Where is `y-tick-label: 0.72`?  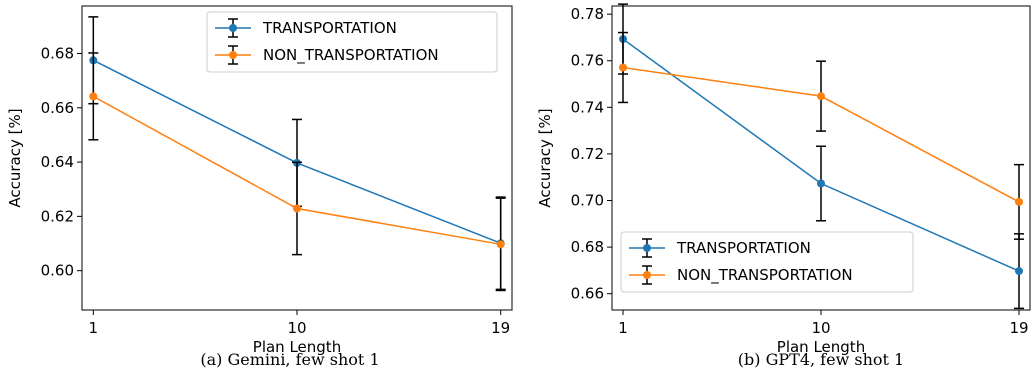 y-tick-label: 0.72 is located at coordinates (587, 154).